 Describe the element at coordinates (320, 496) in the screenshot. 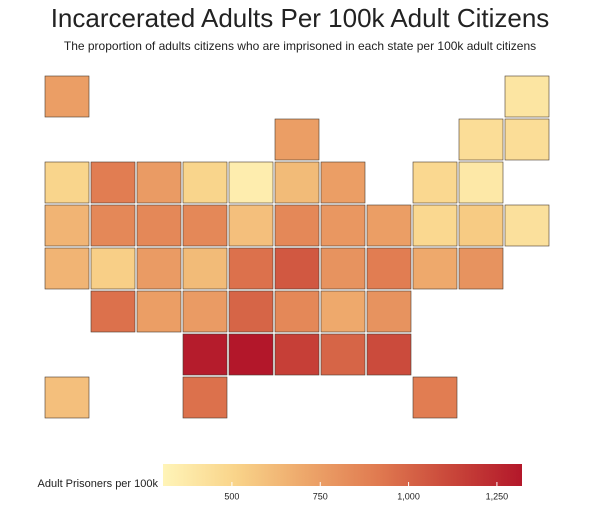

I see `color-bar-tick-label: 750` at that location.